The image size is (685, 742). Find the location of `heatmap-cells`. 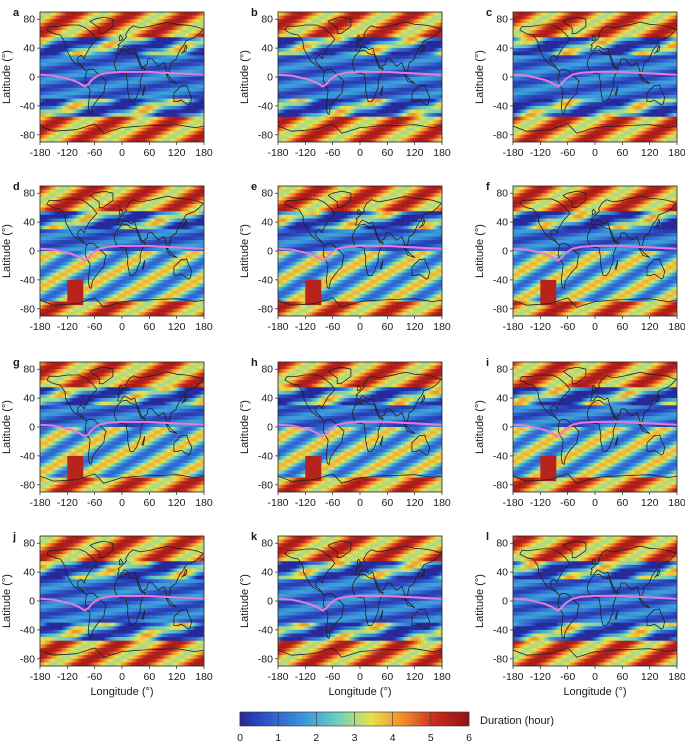

heatmap-cells is located at coordinates (360, 77).